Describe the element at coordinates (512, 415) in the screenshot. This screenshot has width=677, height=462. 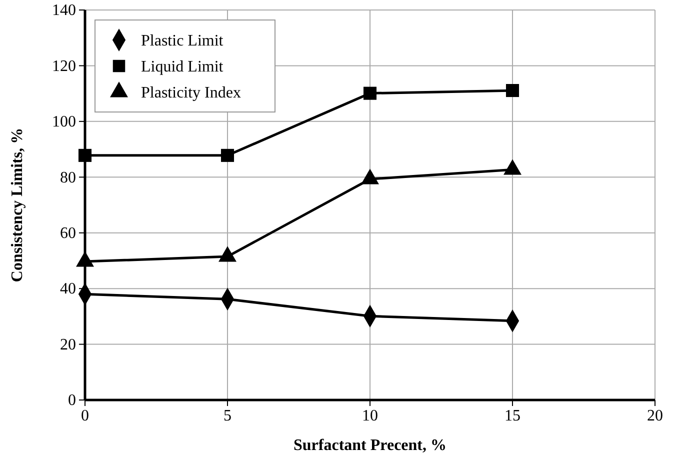
I see `x-tick-label: 15` at that location.